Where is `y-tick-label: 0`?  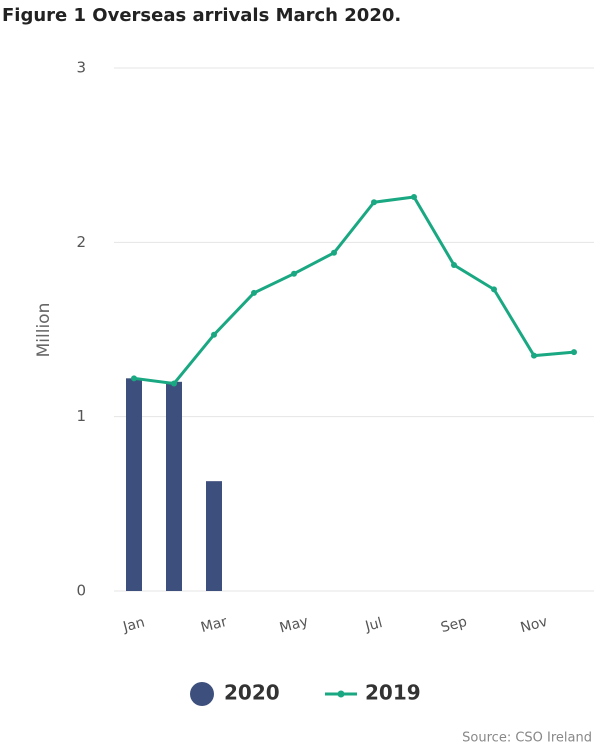
y-tick-label: 0 is located at coordinates (81, 591).